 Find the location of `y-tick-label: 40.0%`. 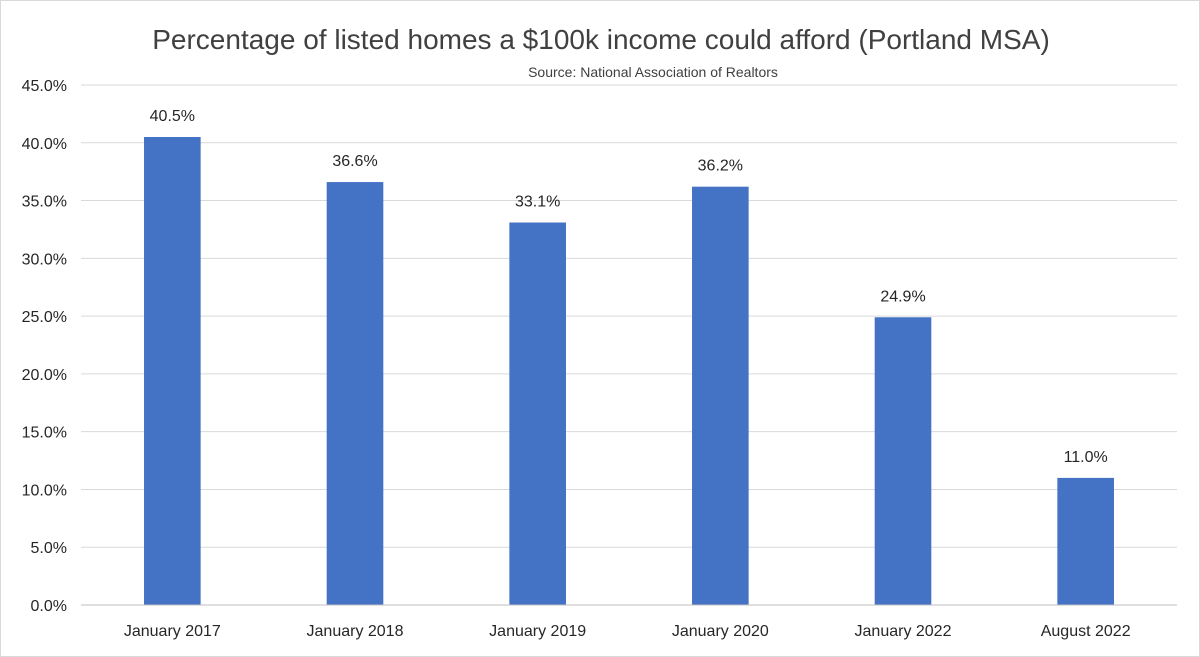

y-tick-label: 40.0% is located at coordinates (44, 144).